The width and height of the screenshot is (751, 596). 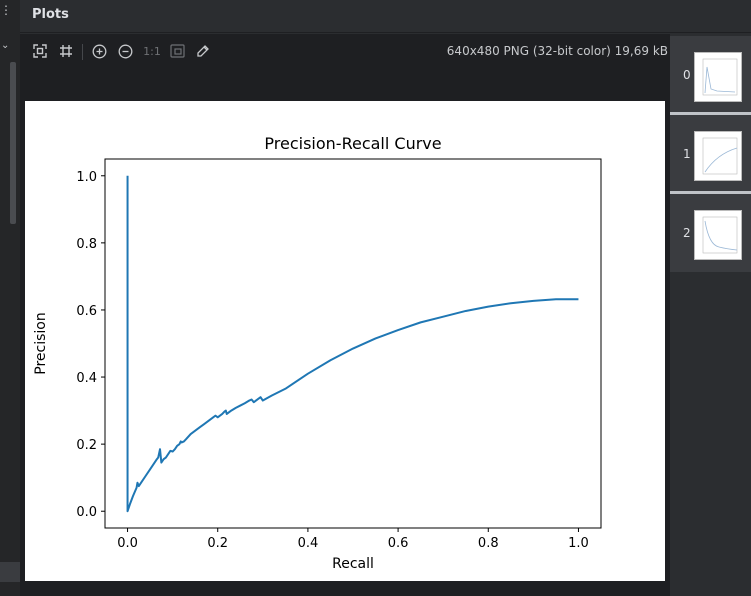 I want to click on y-tick-label: 1.0, so click(x=86, y=177).